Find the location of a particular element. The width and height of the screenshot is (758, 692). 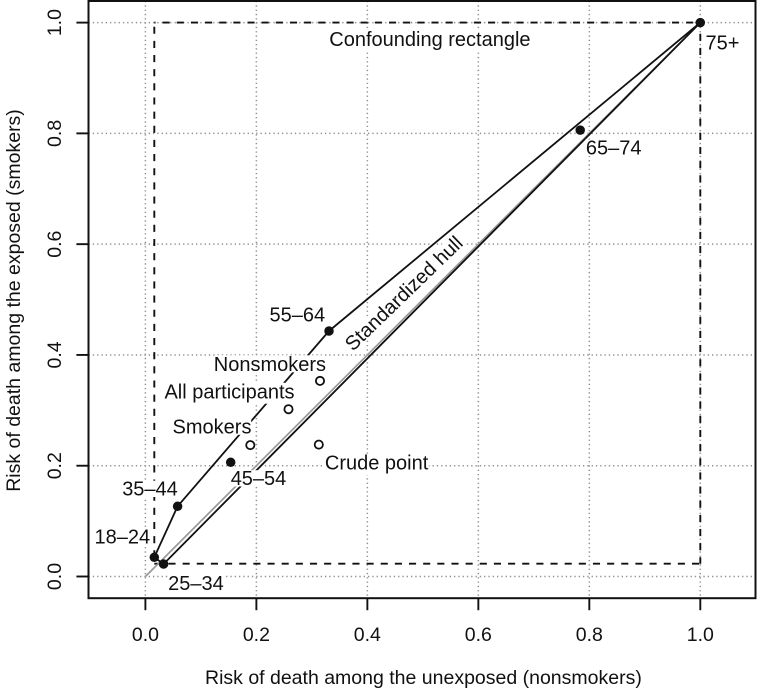

svg-text: Confounding rectangle is located at coordinates (429, 40).